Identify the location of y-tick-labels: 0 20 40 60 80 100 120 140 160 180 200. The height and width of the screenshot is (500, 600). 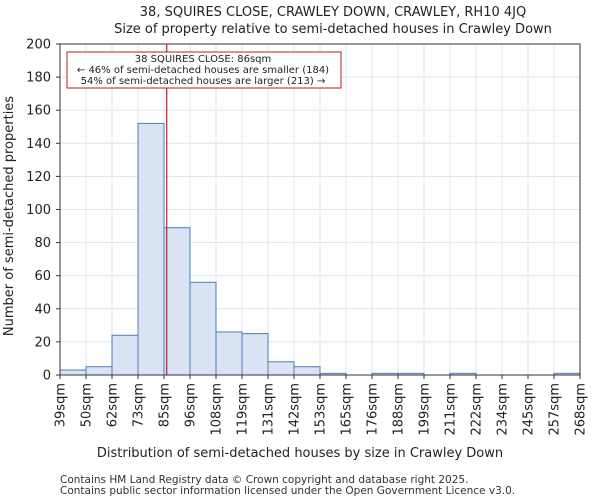
(43, 211).